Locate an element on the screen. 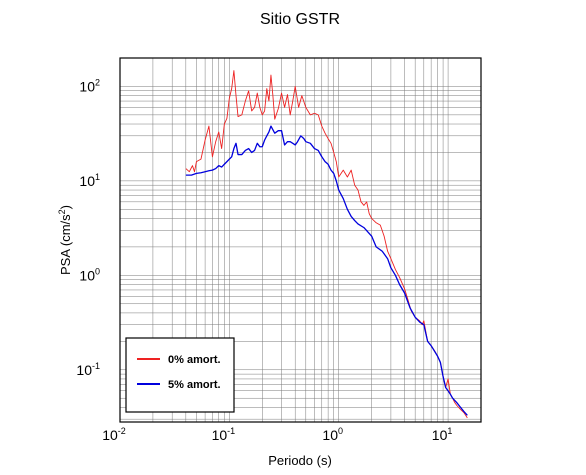 This screenshot has width=586, height=475. y-tick-label: 10⁻¹ is located at coordinates (88, 369).